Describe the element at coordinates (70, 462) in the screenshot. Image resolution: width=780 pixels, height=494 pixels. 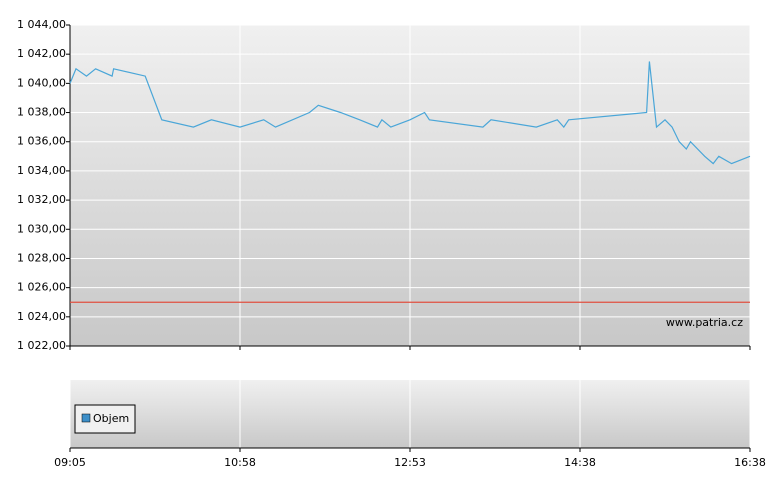
I see `x-tick-label: 09:05` at that location.